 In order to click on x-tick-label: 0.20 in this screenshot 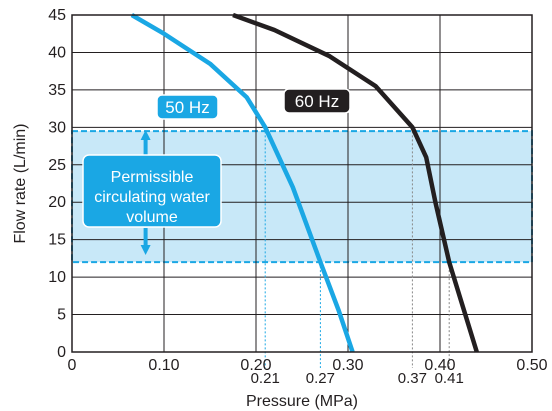, I will do `click(255, 365)`.